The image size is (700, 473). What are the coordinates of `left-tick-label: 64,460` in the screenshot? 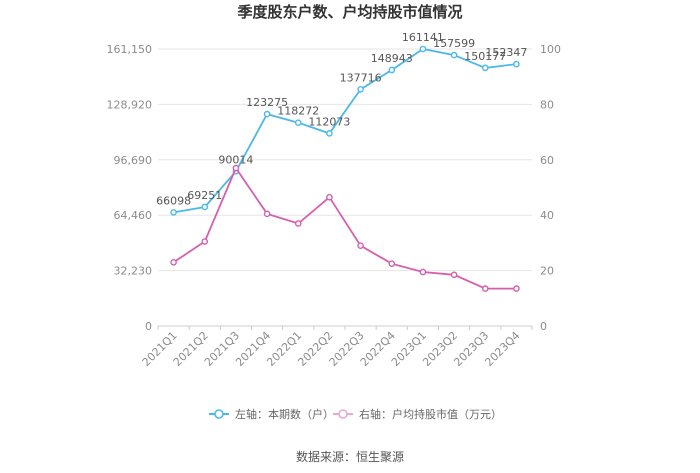 It's located at (133, 215).